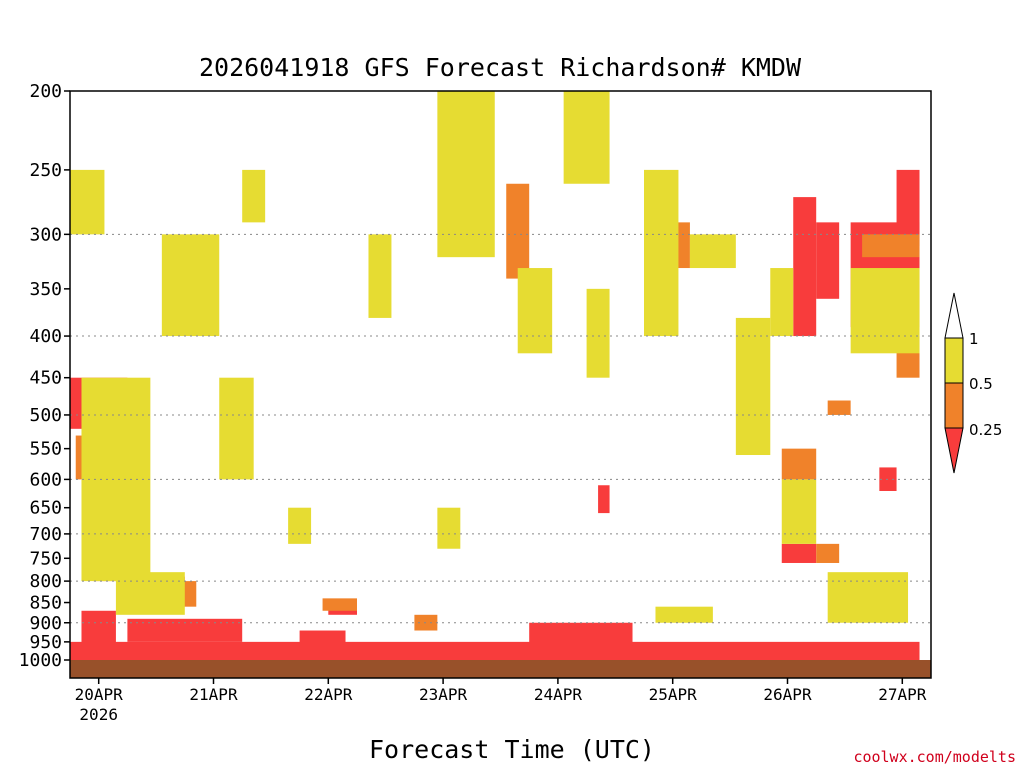 Image resolution: width=1024 pixels, height=768 pixels. Describe the element at coordinates (45, 91) in the screenshot. I see `y-tick-label-200: 200` at that location.